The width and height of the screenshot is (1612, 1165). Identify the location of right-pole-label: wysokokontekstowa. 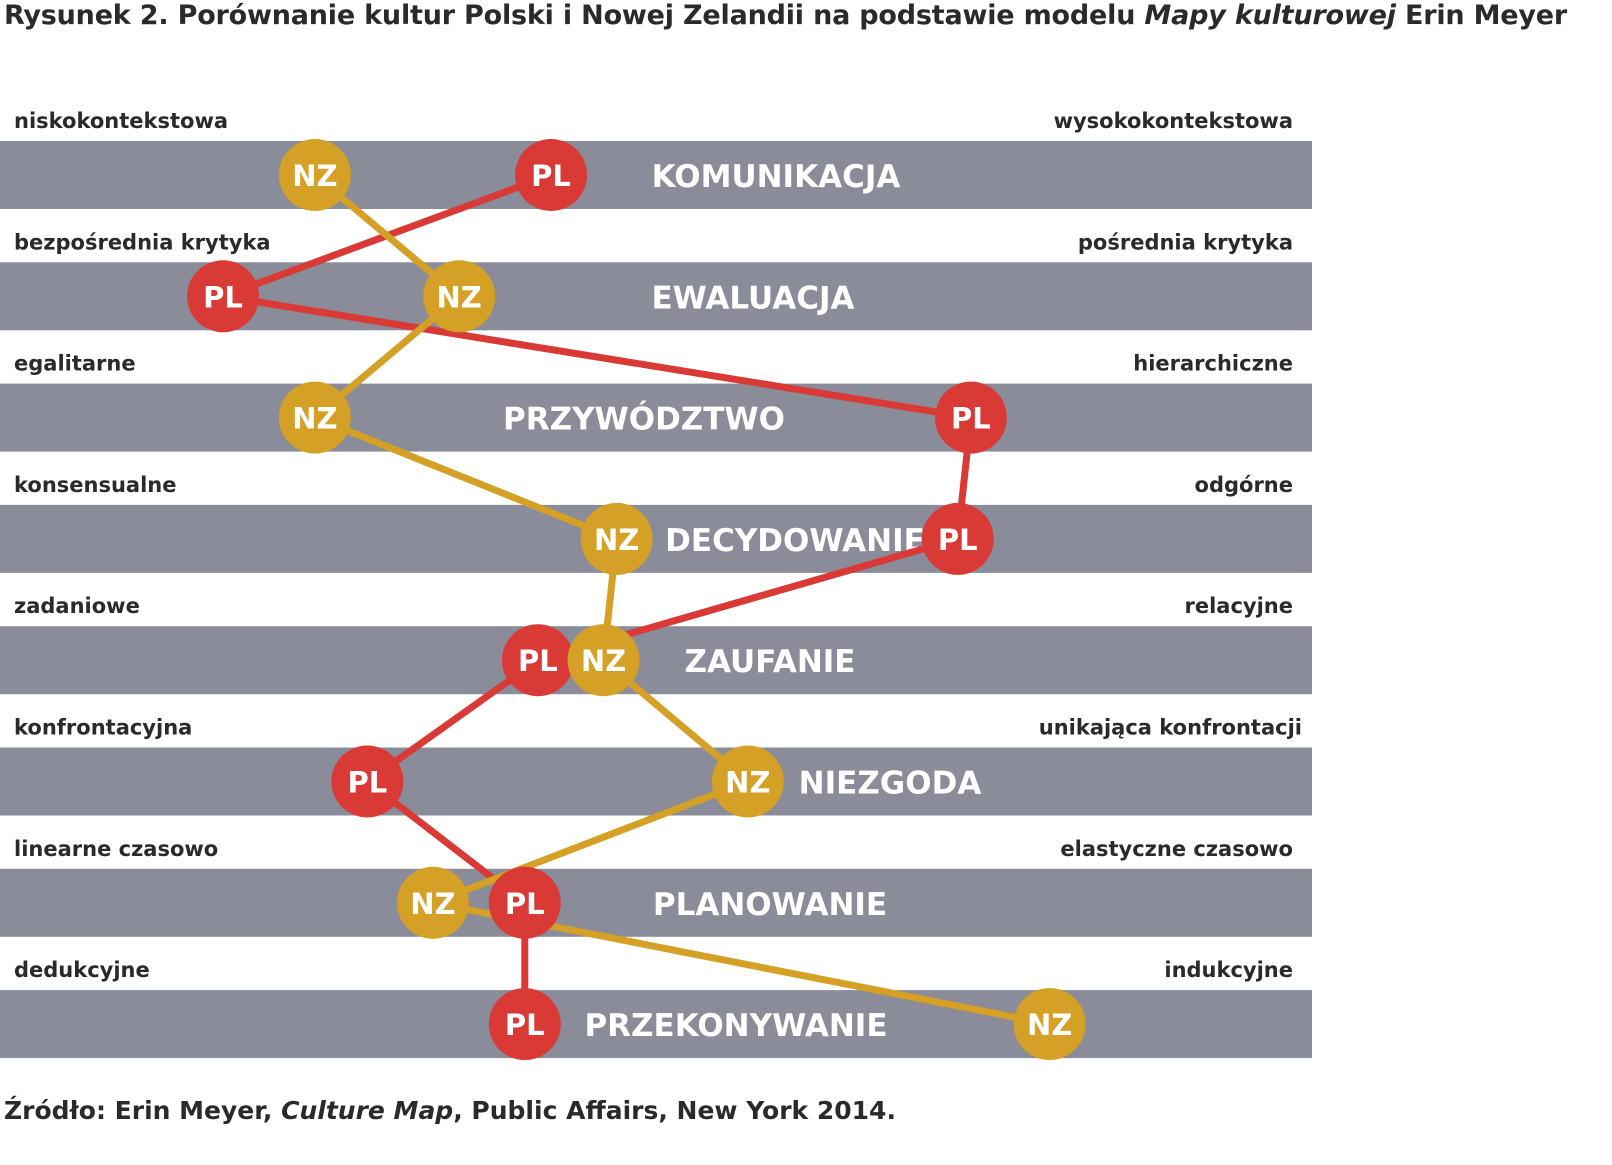
(1173, 121).